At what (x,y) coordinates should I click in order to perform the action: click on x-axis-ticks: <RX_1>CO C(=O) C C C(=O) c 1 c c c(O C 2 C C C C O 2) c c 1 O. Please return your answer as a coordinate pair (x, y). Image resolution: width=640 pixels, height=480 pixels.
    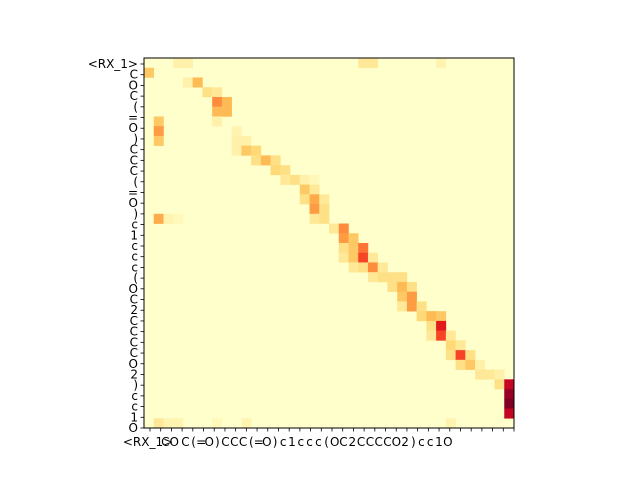
    Looking at the image, I should click on (318, 438).